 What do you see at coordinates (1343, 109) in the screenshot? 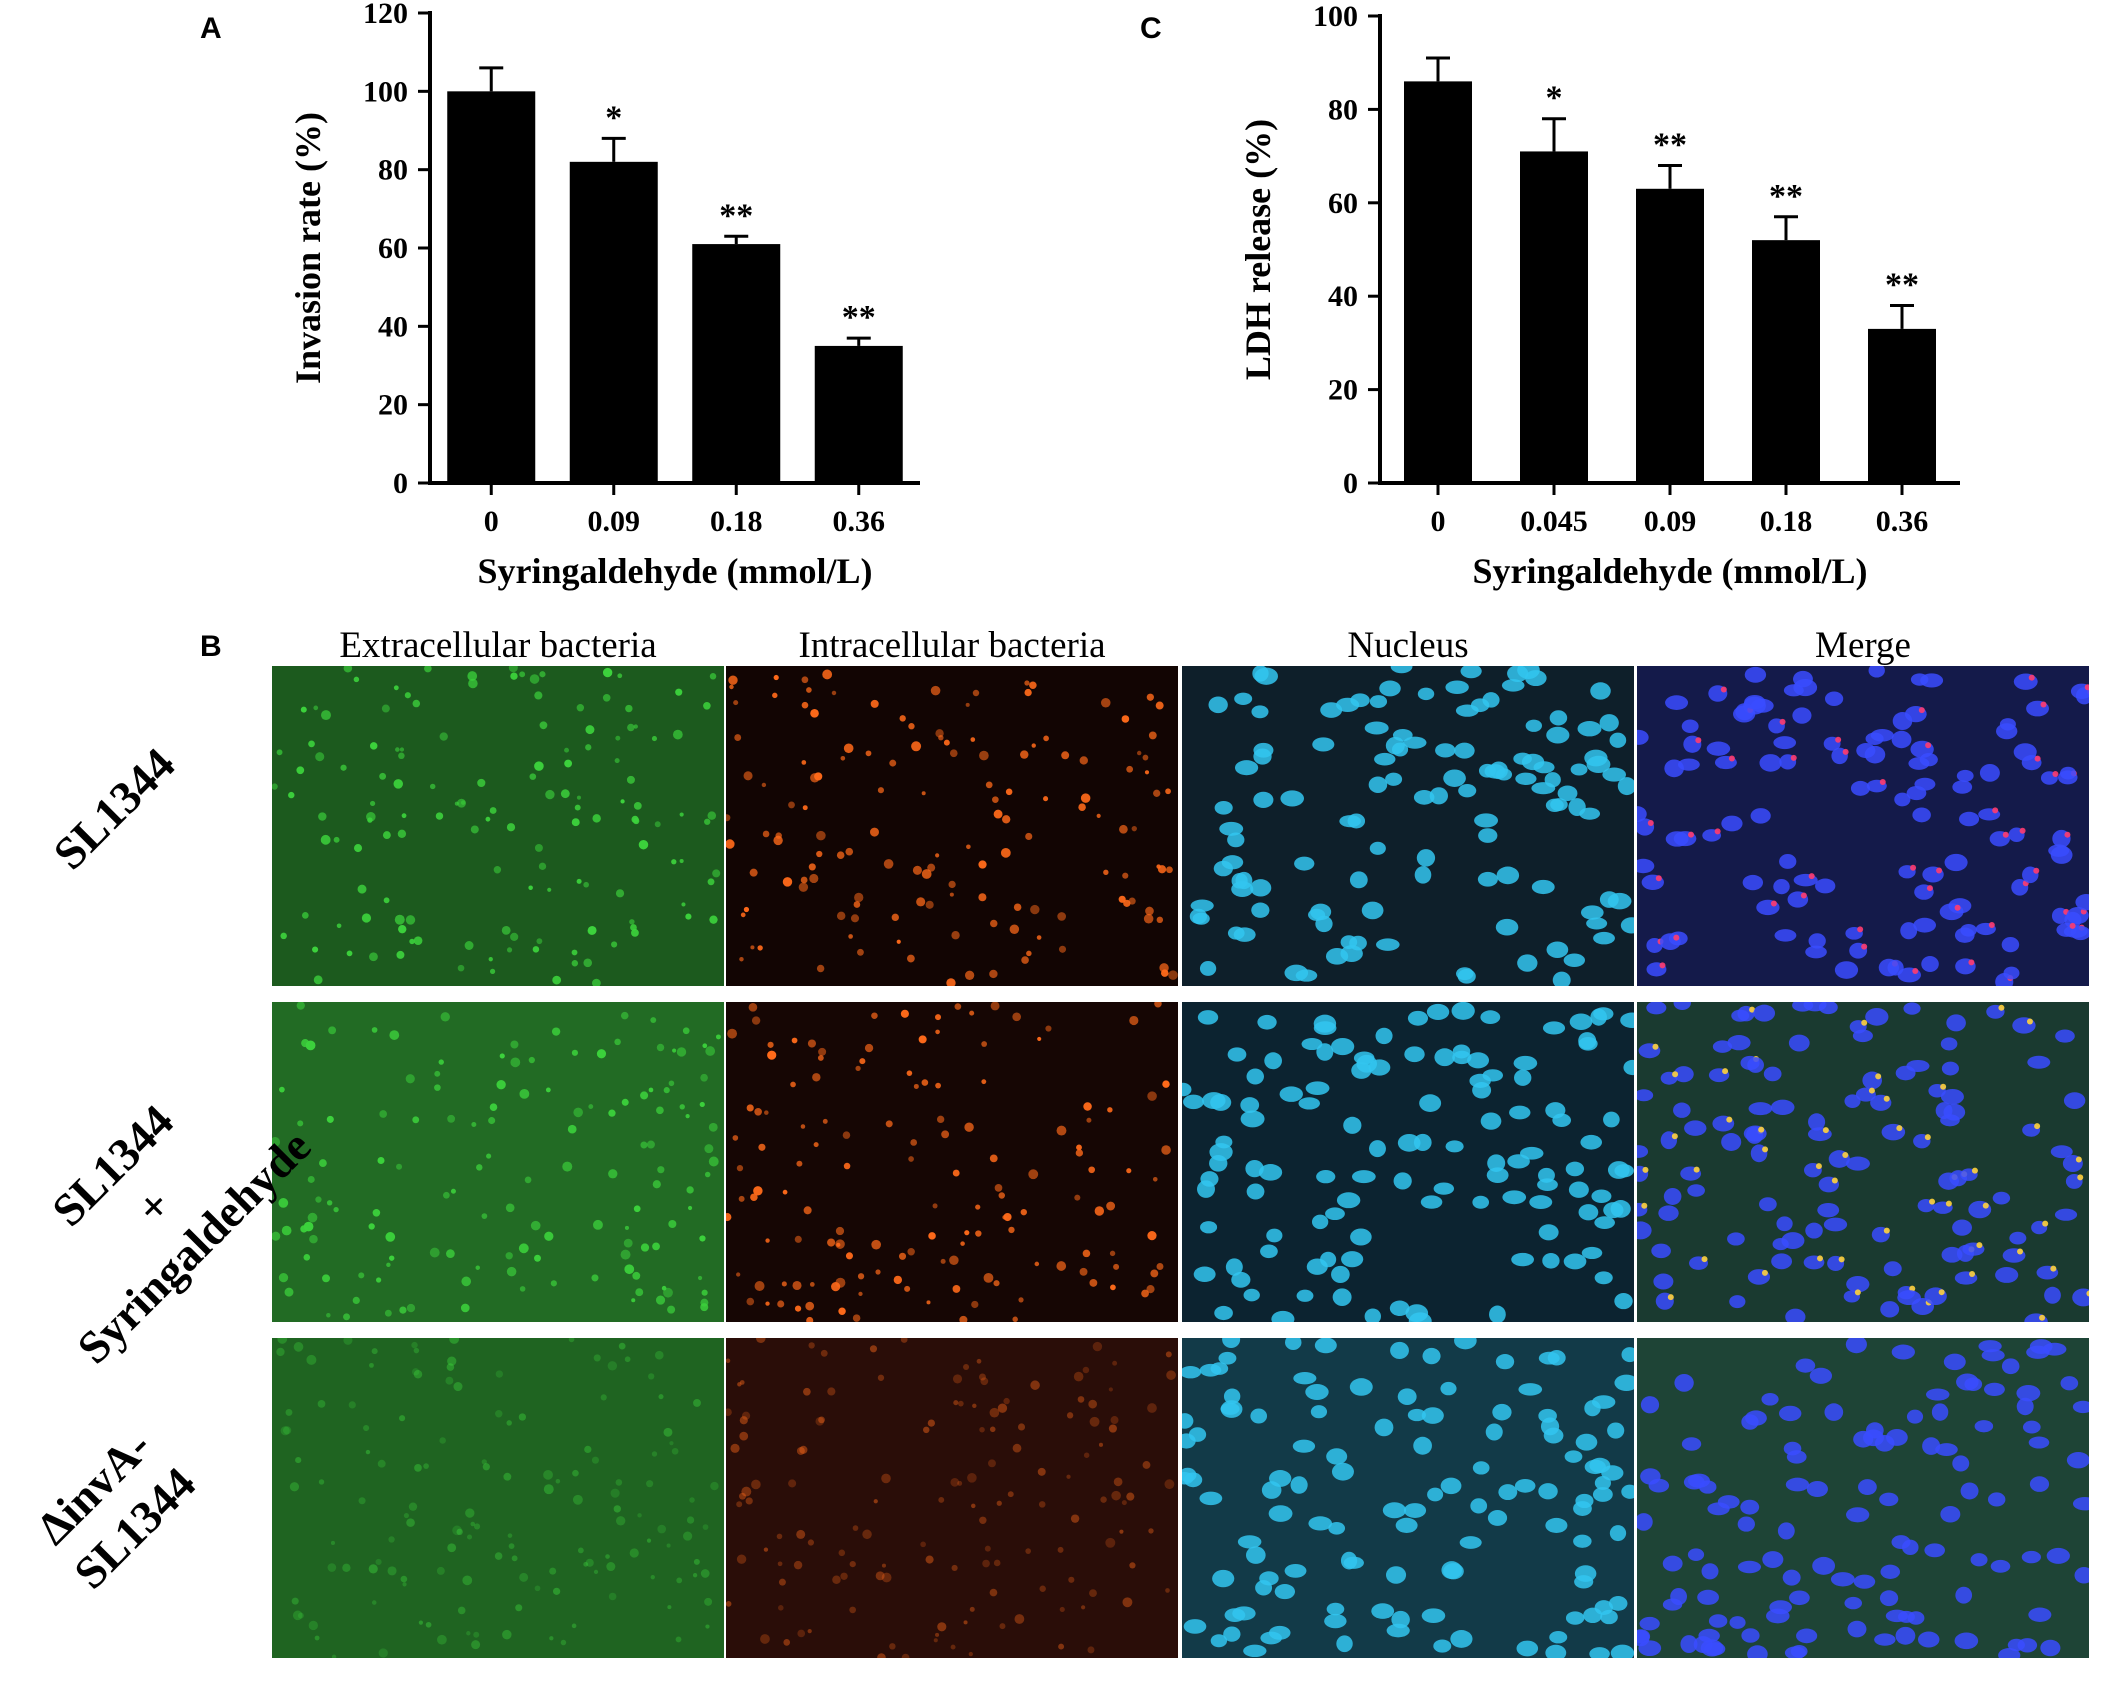
I see `y-tick-label: 80` at bounding box center [1343, 109].